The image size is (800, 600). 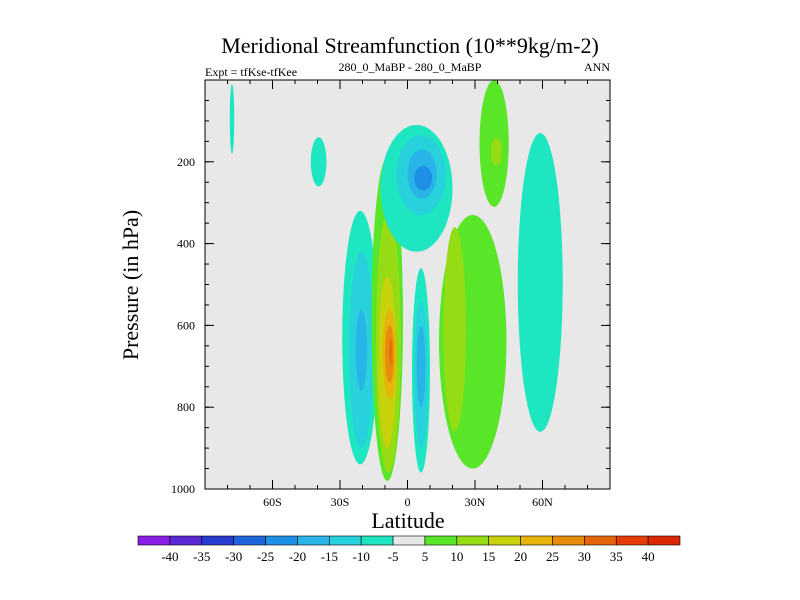 I want to click on colorbar-label: 35, so click(x=616, y=556).